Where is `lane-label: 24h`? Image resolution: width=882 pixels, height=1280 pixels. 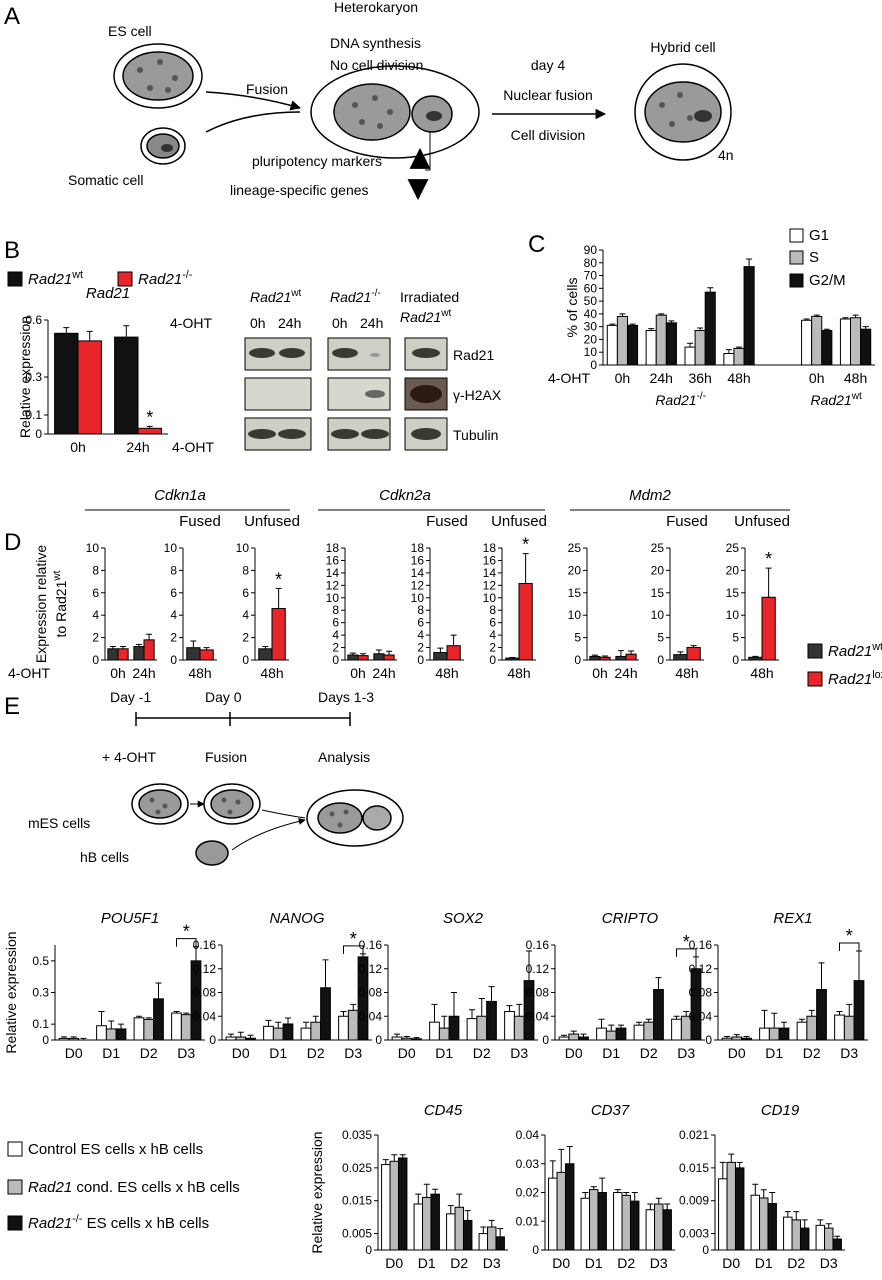 lane-label: 24h is located at coordinates (289, 323).